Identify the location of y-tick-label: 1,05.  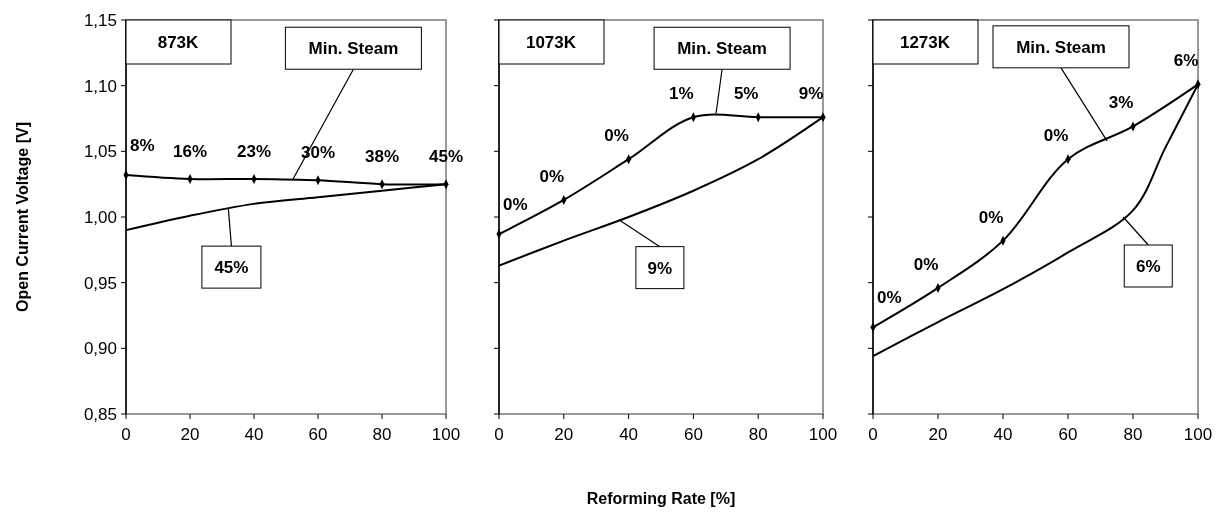
(100, 152).